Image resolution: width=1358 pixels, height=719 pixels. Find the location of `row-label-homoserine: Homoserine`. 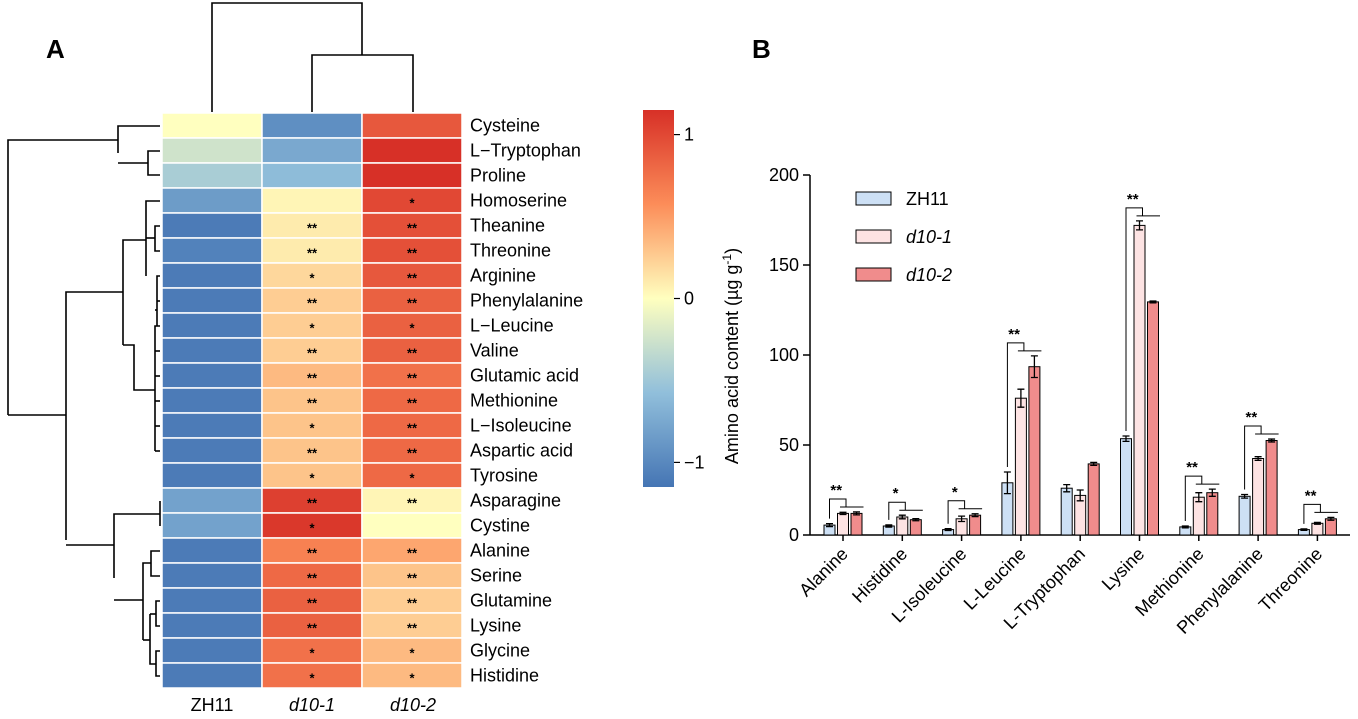

row-label-homoserine: Homoserine is located at coordinates (518, 201).